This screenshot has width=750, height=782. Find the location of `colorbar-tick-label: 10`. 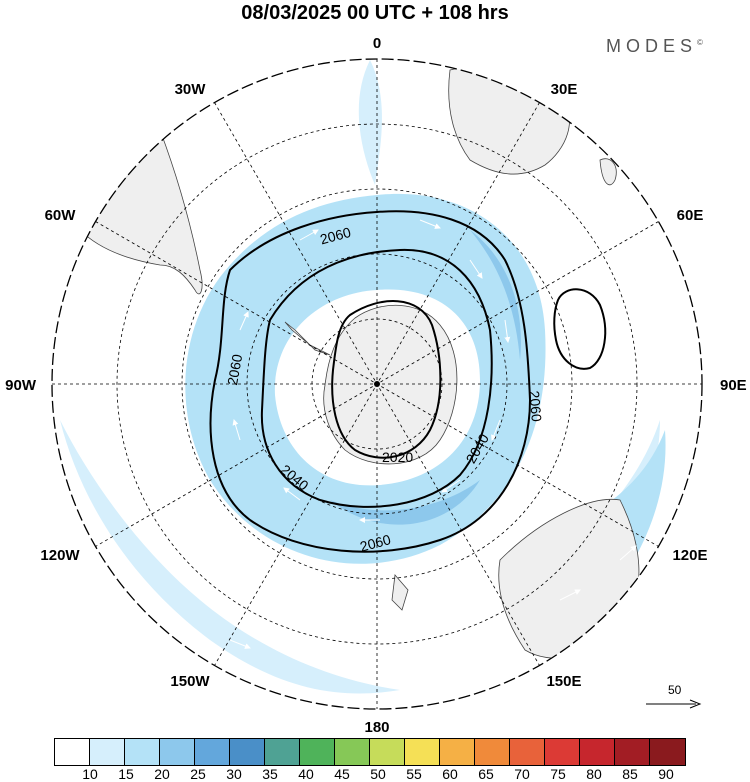

colorbar-tick-label: 10 is located at coordinates (90, 774).